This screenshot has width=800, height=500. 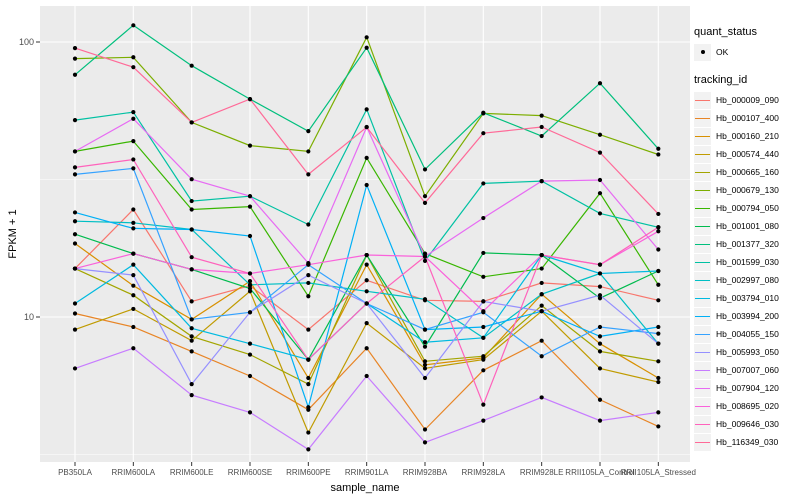 I want to click on x-tick-label: RRII105LA_Control, so click(x=600, y=472).